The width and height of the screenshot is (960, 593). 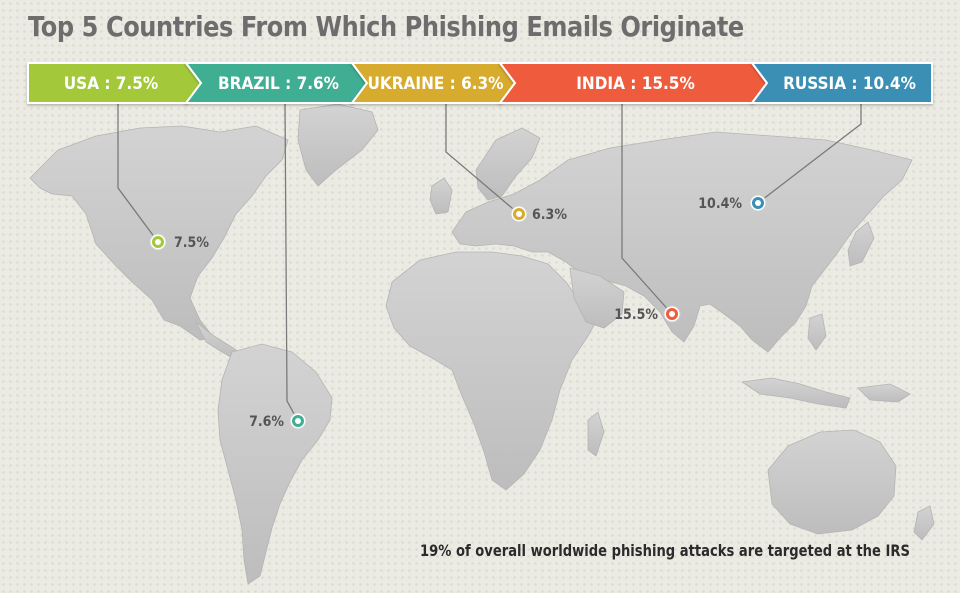 I want to click on country-tab-label: INDIA : 15.5%, so click(x=635, y=84).